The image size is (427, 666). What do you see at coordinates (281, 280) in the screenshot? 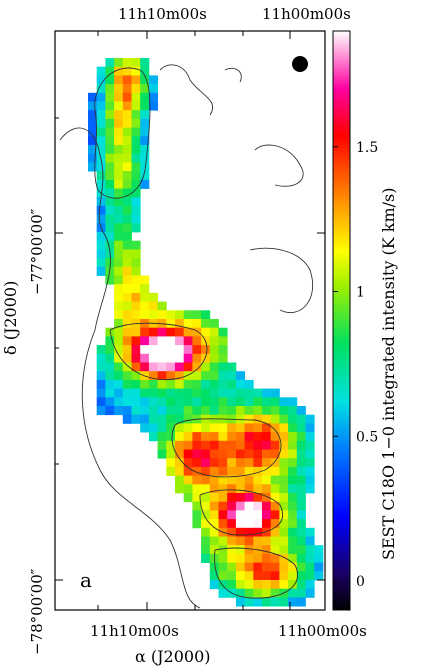
I see `contour-line` at bounding box center [281, 280].